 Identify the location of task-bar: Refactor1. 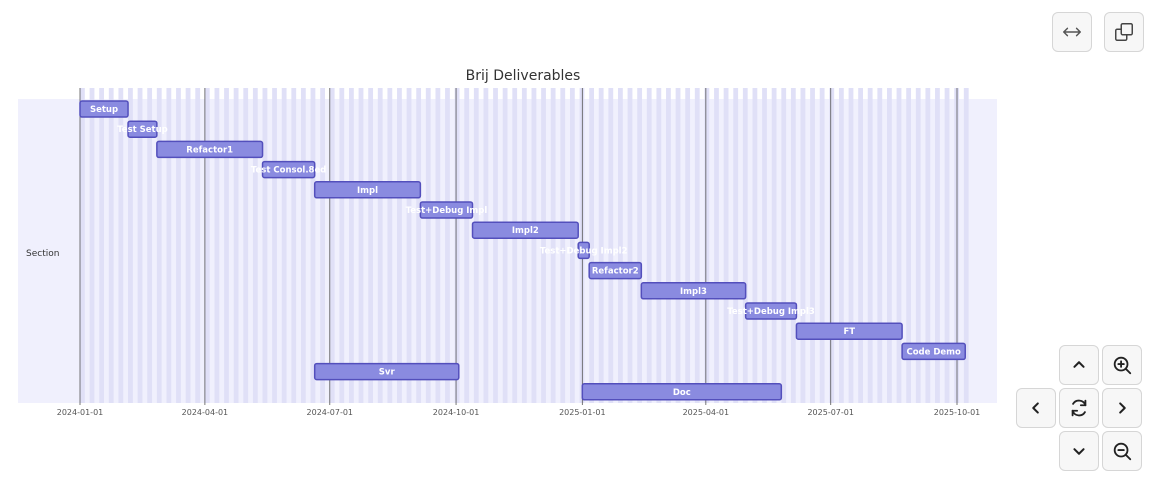
(210, 149).